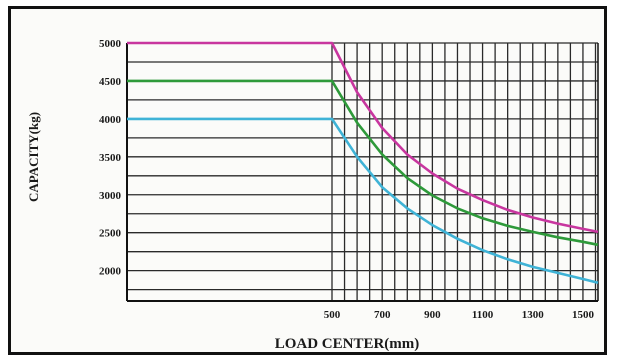  Describe the element at coordinates (110, 234) in the screenshot. I see `y-tick-label: 2500` at that location.